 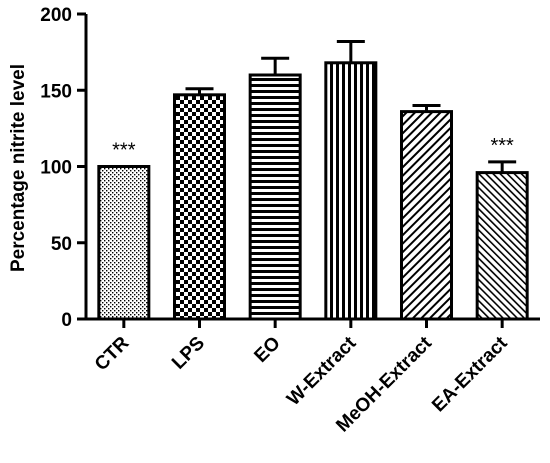 I want to click on y-tick-label: 100, so click(x=56, y=168).